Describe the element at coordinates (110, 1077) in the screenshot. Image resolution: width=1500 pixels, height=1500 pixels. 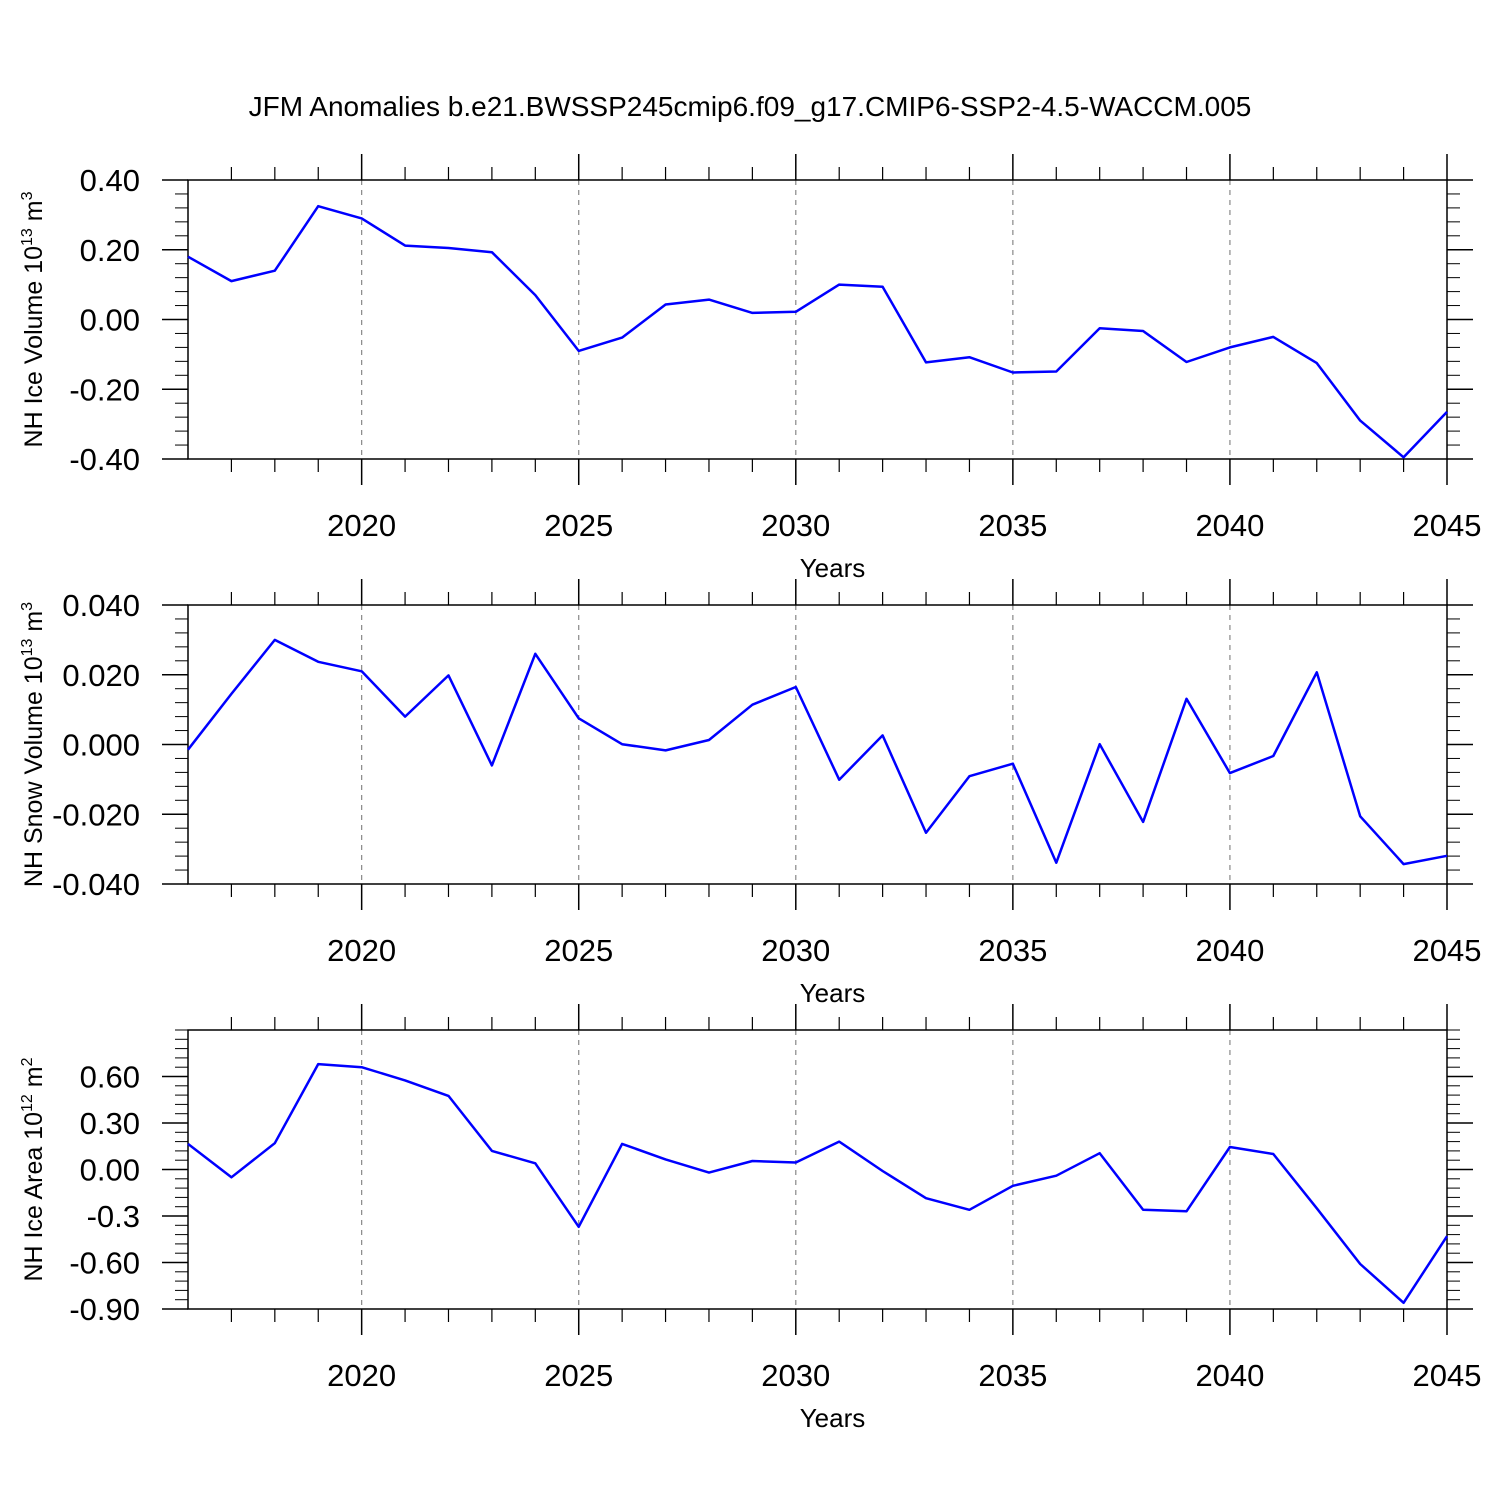
I see `y-tick-label: 0.60` at that location.